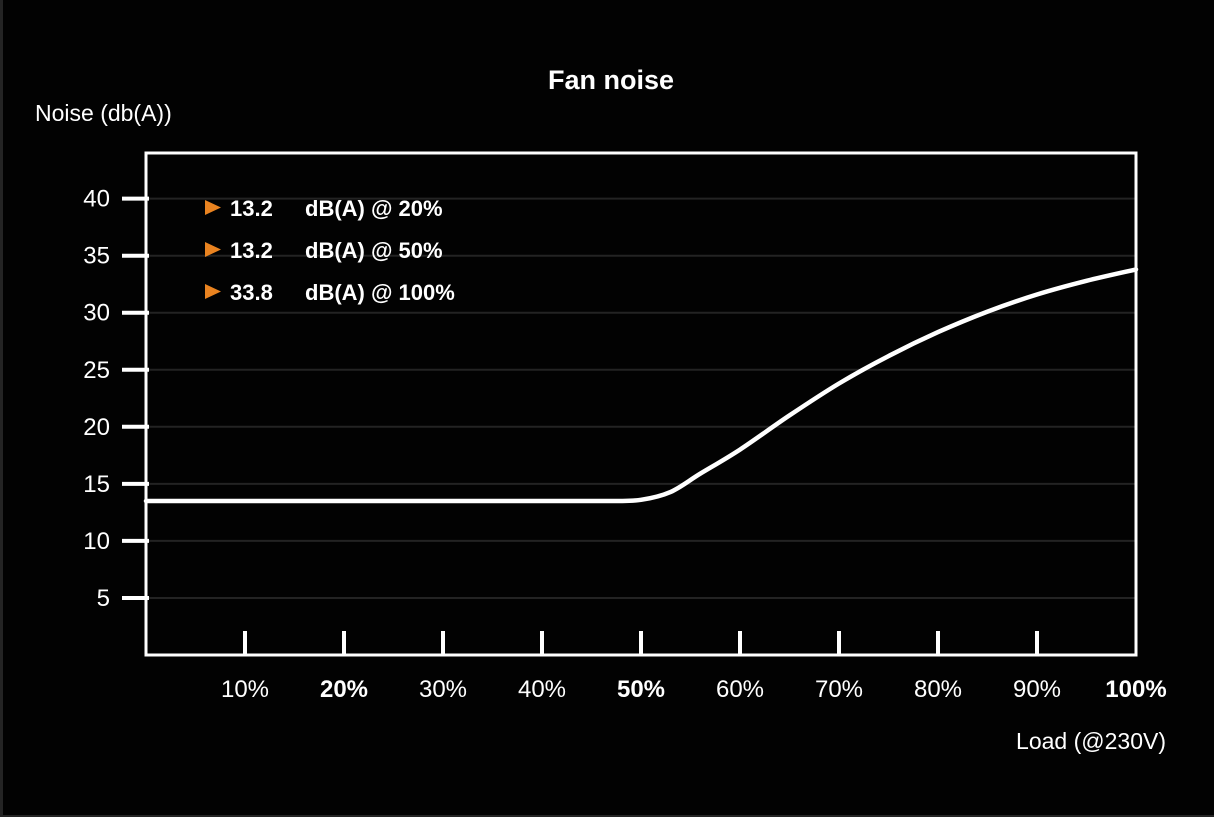 The width and height of the screenshot is (1214, 817). What do you see at coordinates (96, 313) in the screenshot?
I see `y-tick-label-30: 30` at bounding box center [96, 313].